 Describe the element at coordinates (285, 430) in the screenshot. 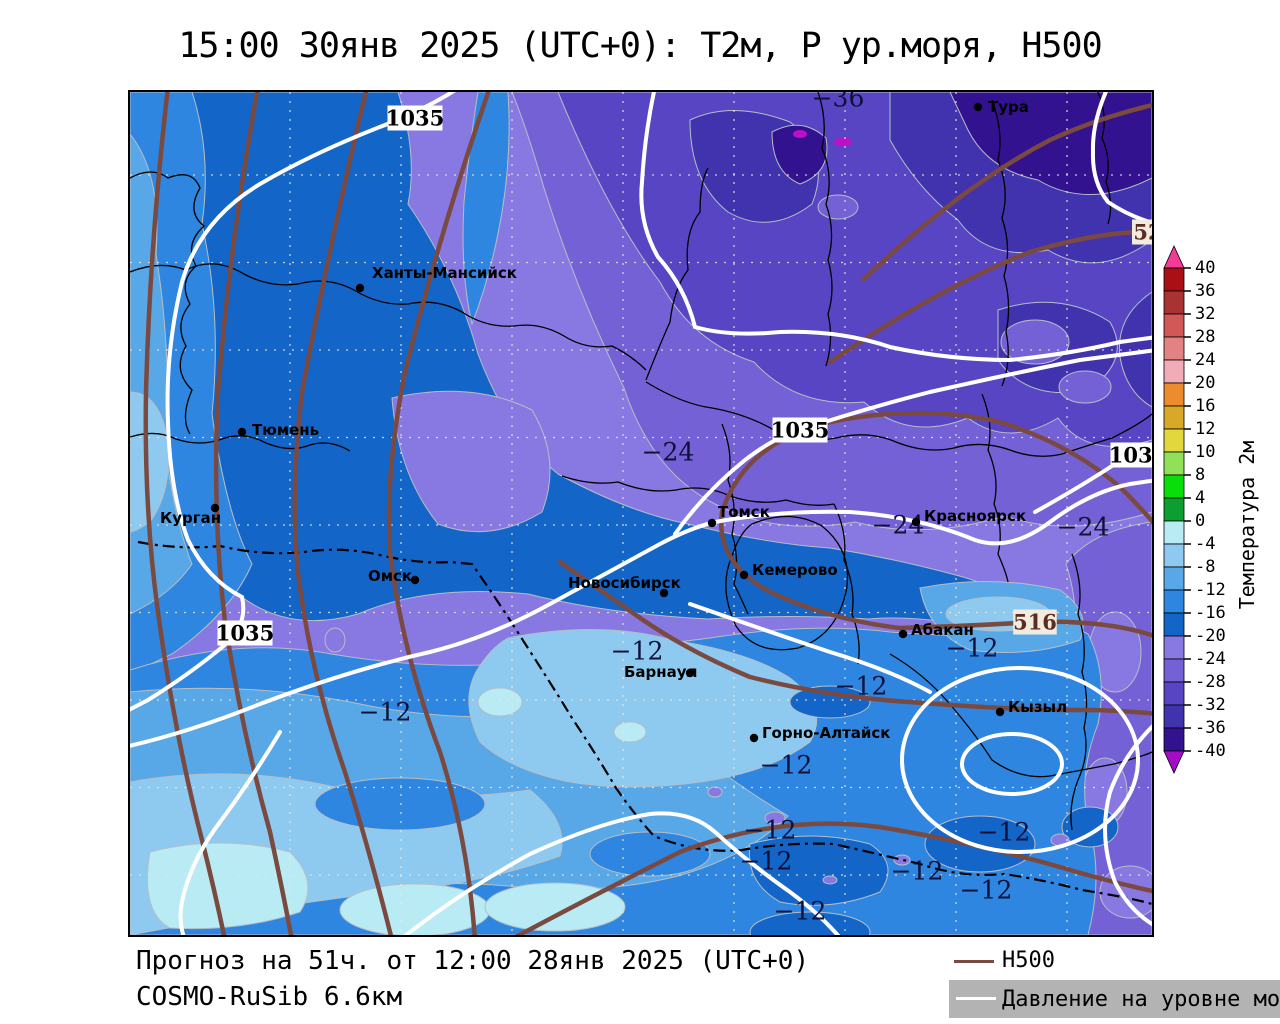

I see `city-label: Тюмень` at that location.